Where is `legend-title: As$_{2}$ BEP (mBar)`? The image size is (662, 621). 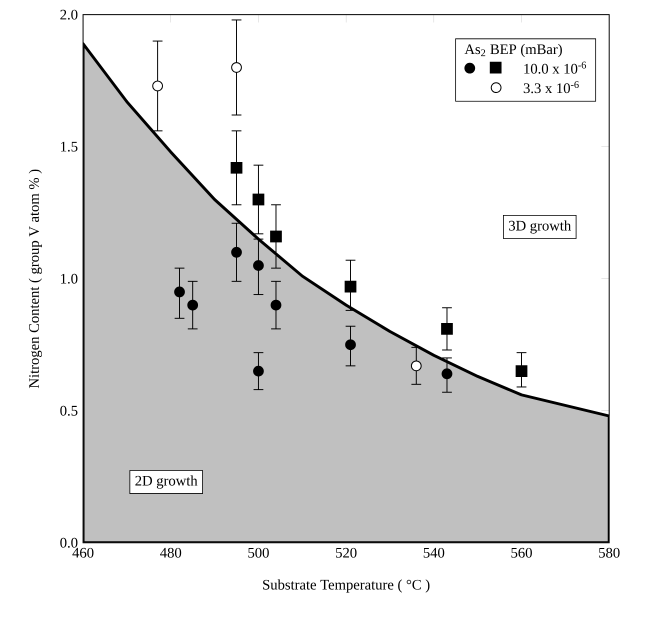 legend-title: As$_{2}$ BEP (mBar) is located at coordinates (513, 51).